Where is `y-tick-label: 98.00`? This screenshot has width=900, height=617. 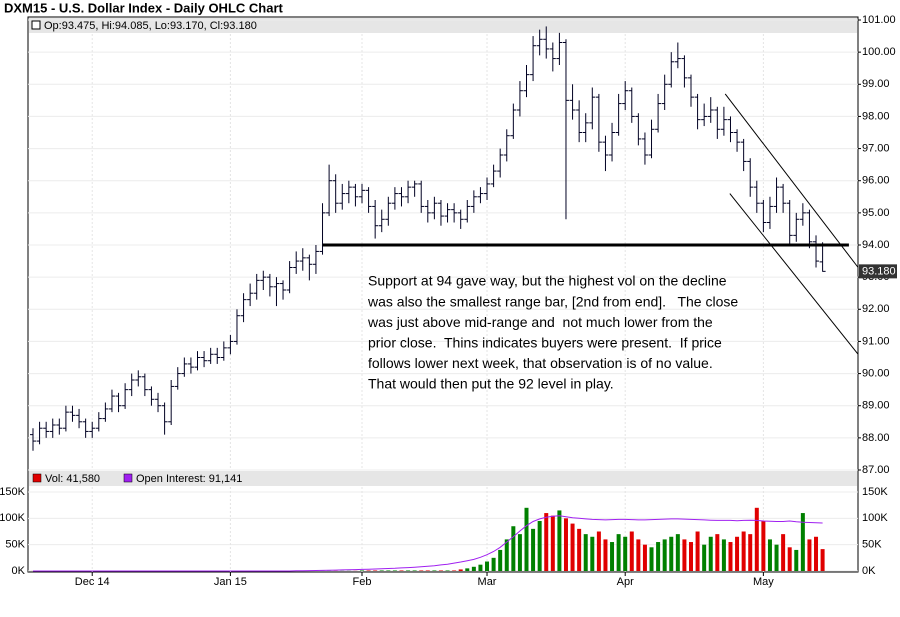
y-tick-label: 98.00 is located at coordinates (876, 116).